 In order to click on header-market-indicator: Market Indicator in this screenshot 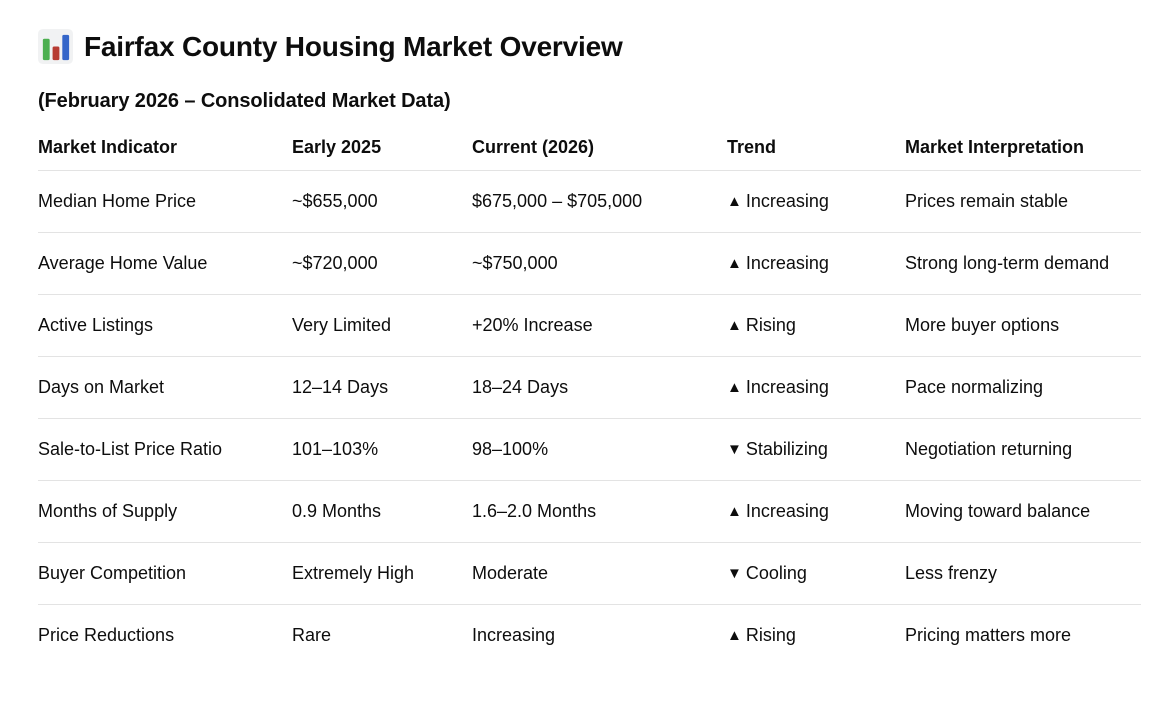, I will do `click(165, 154)`.